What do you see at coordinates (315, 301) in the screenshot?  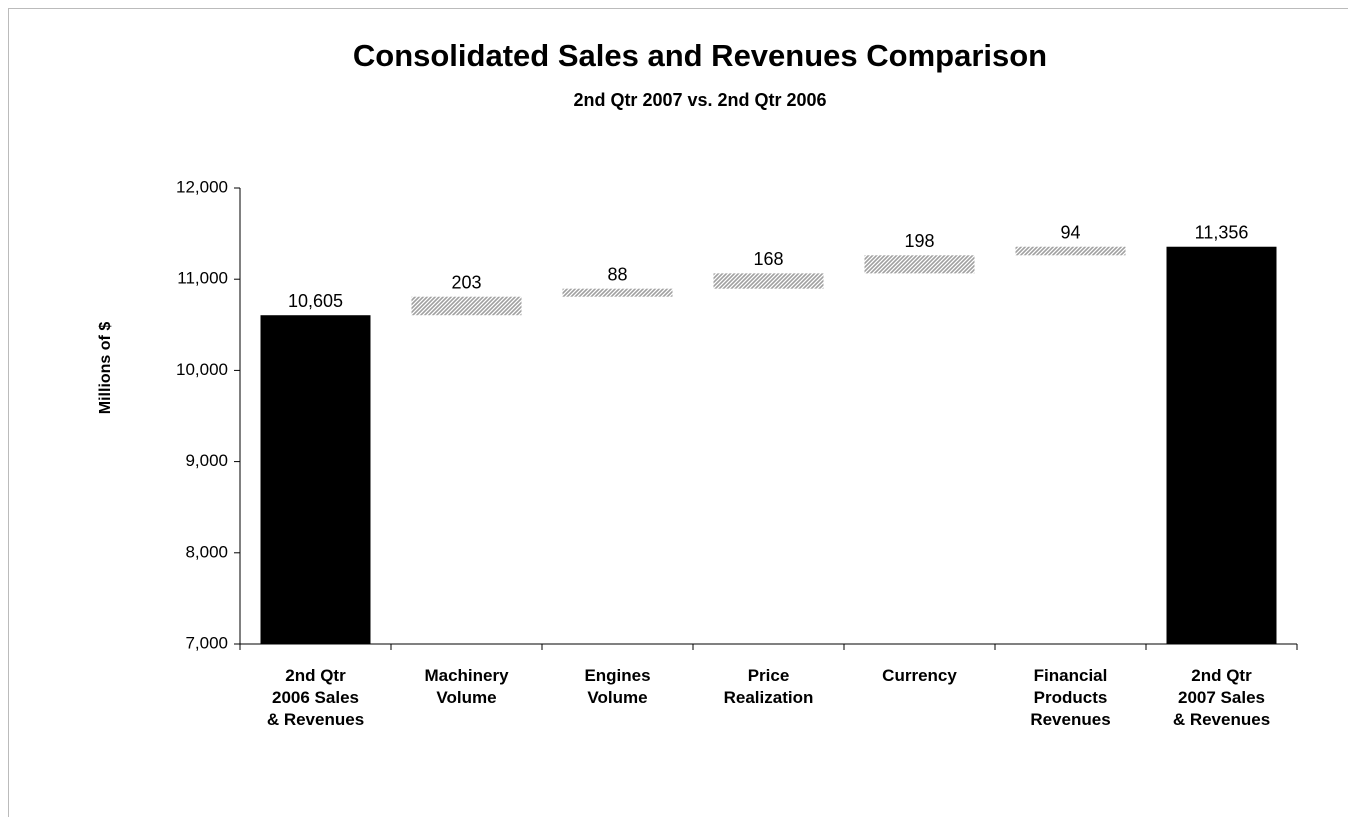 I see `value-label: 10,605` at bounding box center [315, 301].